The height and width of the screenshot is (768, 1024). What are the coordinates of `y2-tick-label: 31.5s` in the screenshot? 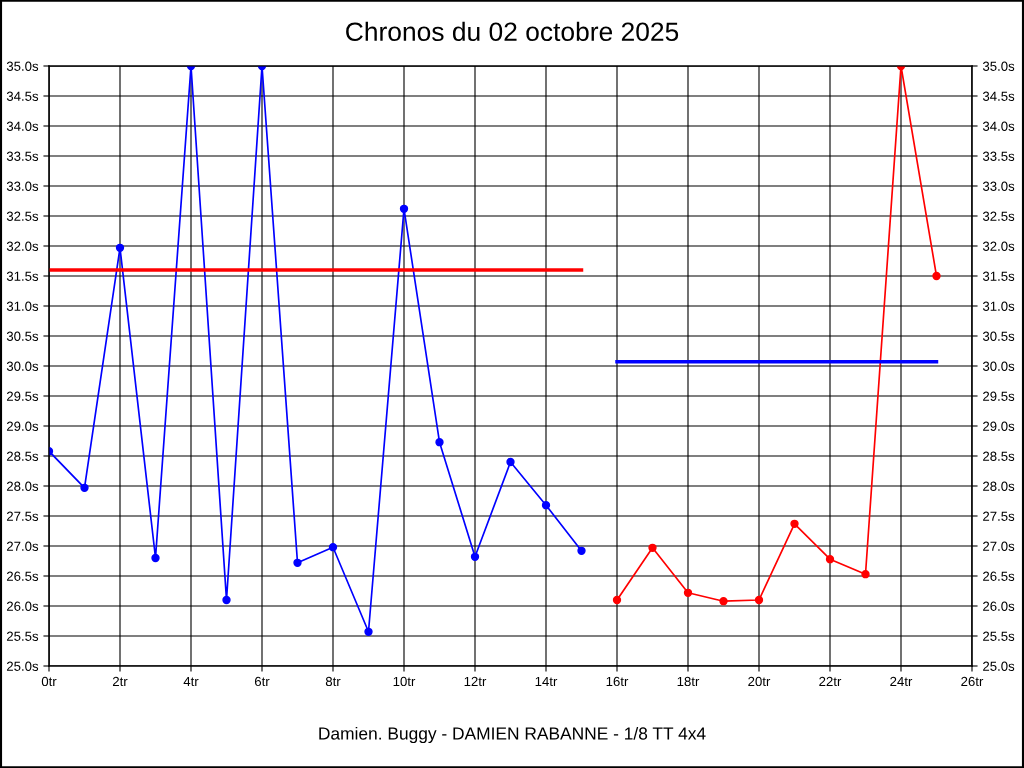 It's located at (998, 276).